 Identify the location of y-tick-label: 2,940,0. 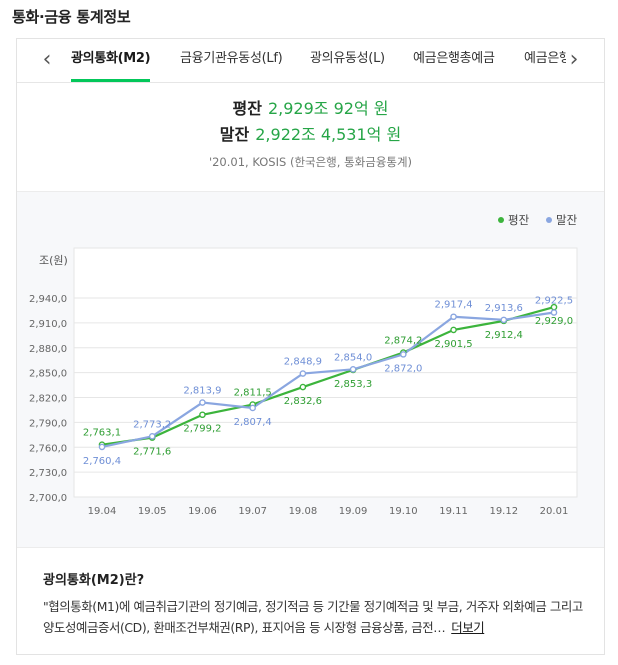
(48, 299).